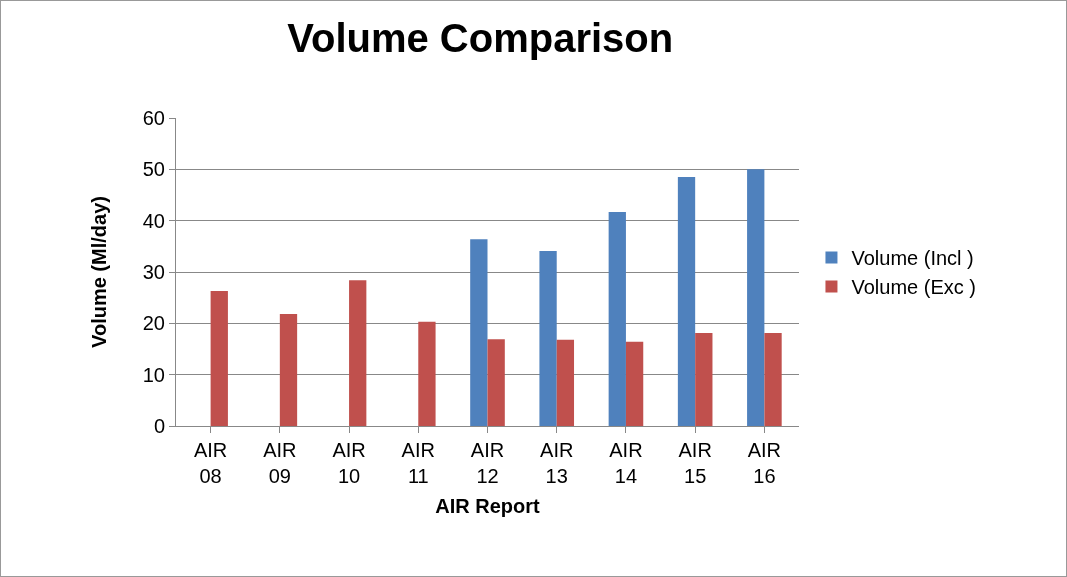 Image resolution: width=1067 pixels, height=577 pixels. I want to click on x-tick-label: AIR 15, so click(695, 463).